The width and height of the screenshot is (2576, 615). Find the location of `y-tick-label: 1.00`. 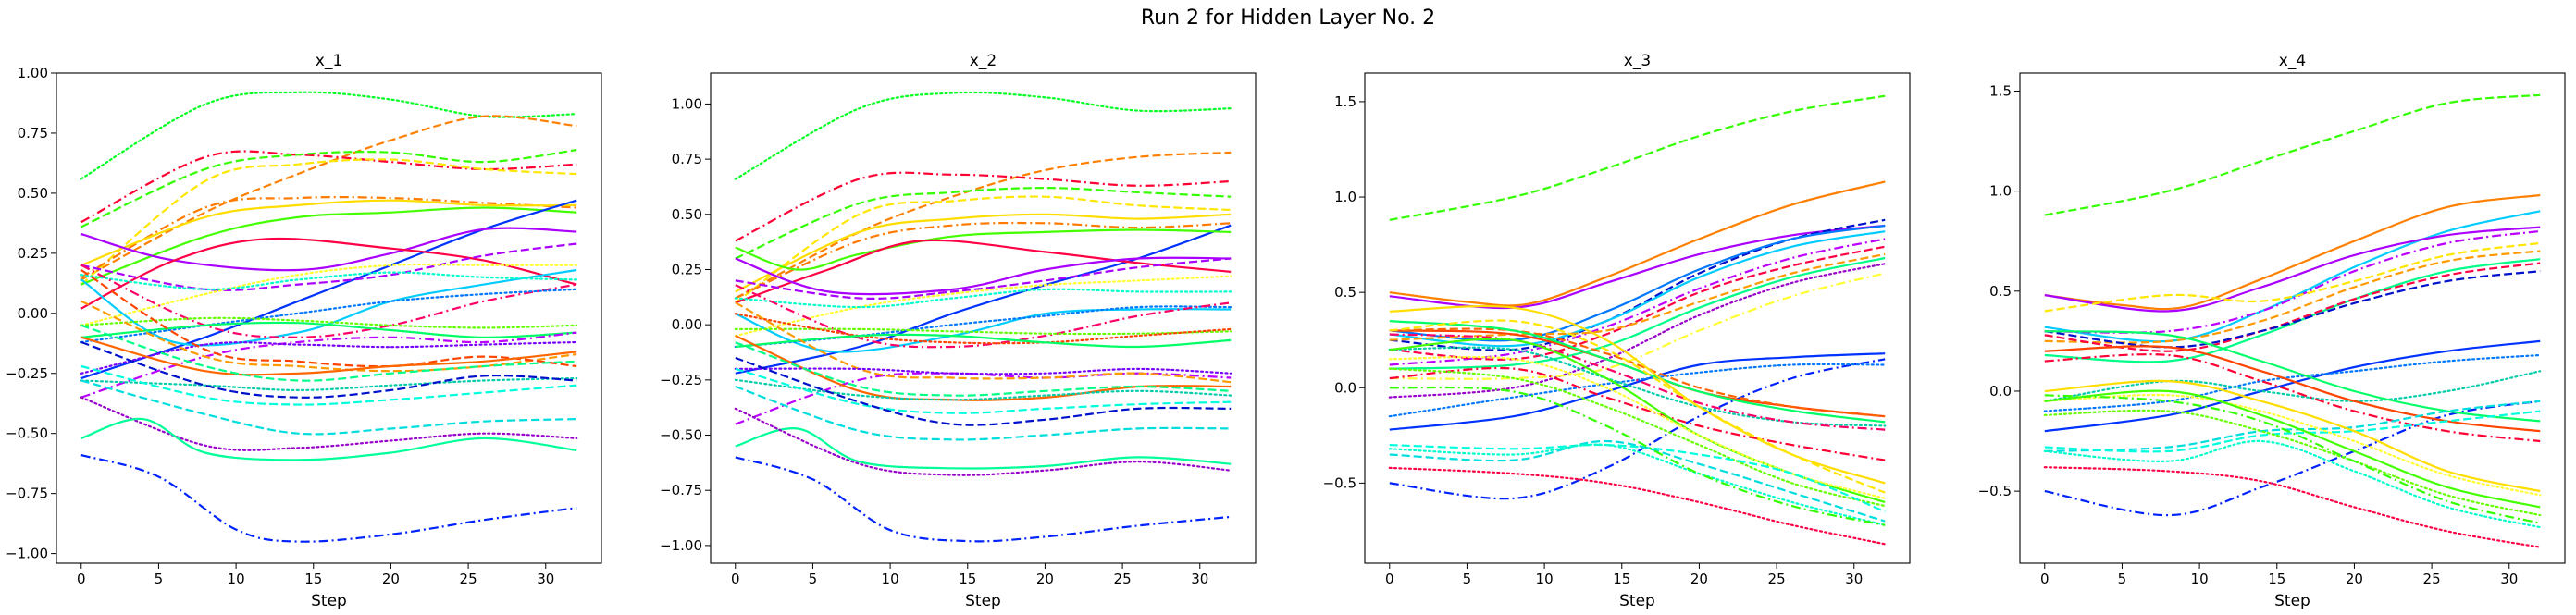

y-tick-label: 1.00 is located at coordinates (33, 73).